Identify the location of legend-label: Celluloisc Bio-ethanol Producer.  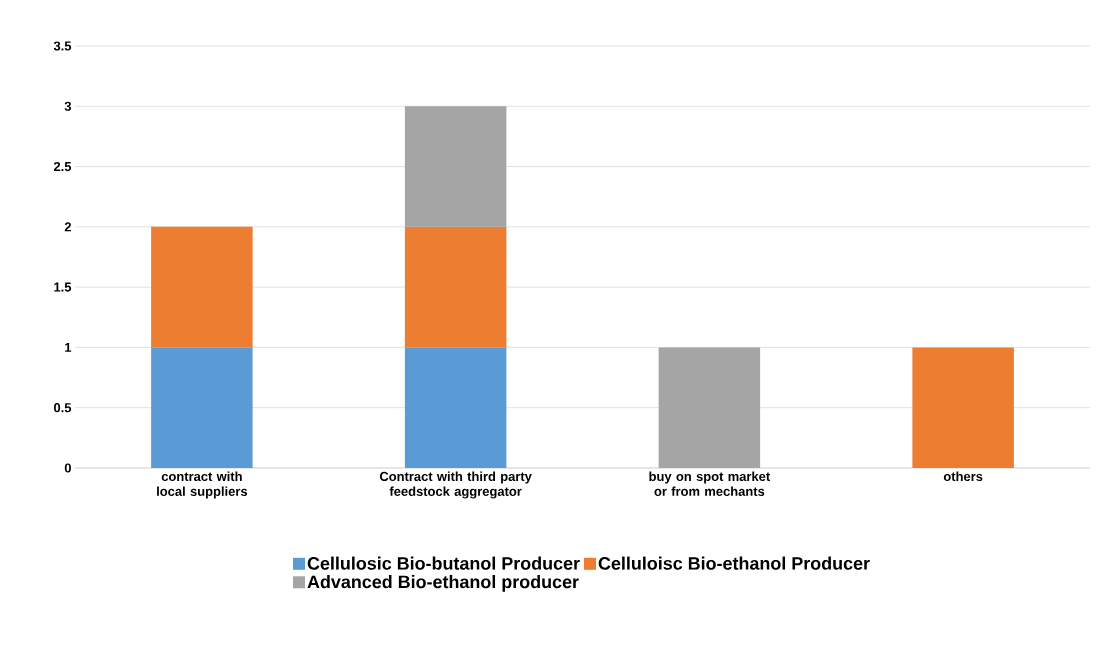
(734, 563).